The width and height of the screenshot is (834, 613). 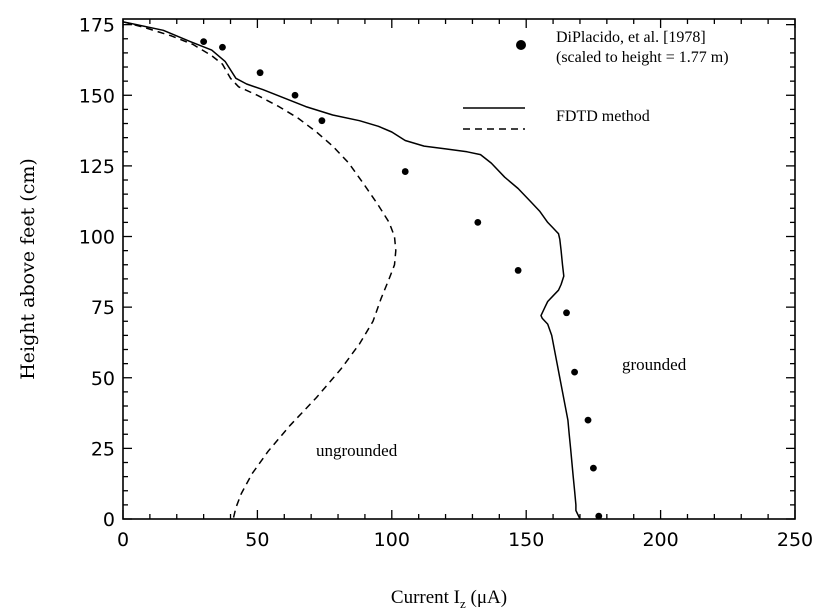 I want to click on x-tick-label: 150, so click(x=526, y=540).